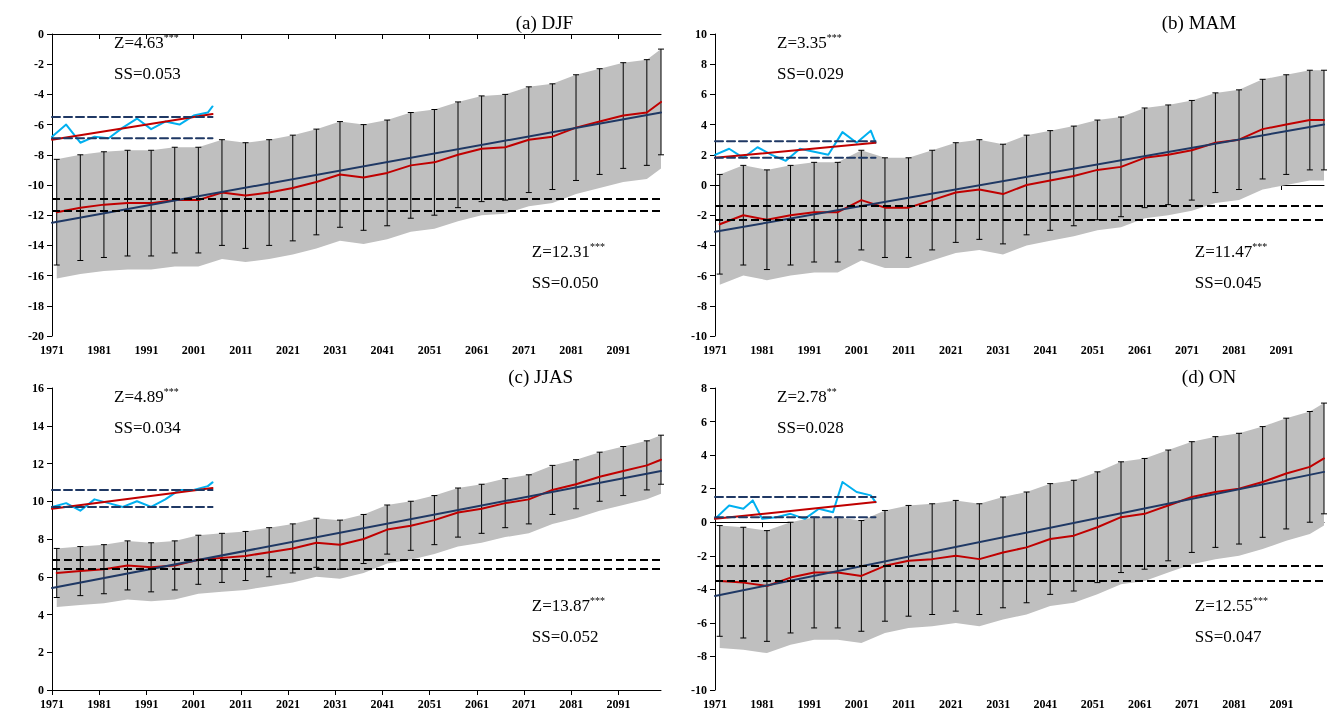 The image size is (1343, 725). I want to click on y-tick-label: -16, so click(36, 275).